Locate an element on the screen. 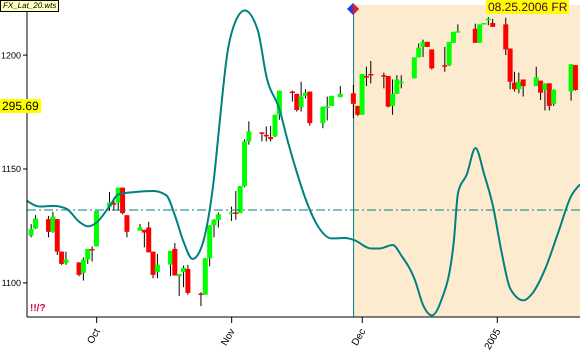 The width and height of the screenshot is (586, 350). annotation: !!/? is located at coordinates (38, 309).